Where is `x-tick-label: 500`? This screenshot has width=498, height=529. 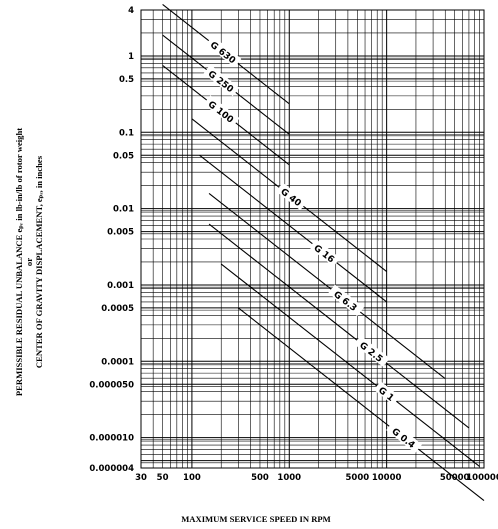
x-tick-label: 500 is located at coordinates (260, 478).